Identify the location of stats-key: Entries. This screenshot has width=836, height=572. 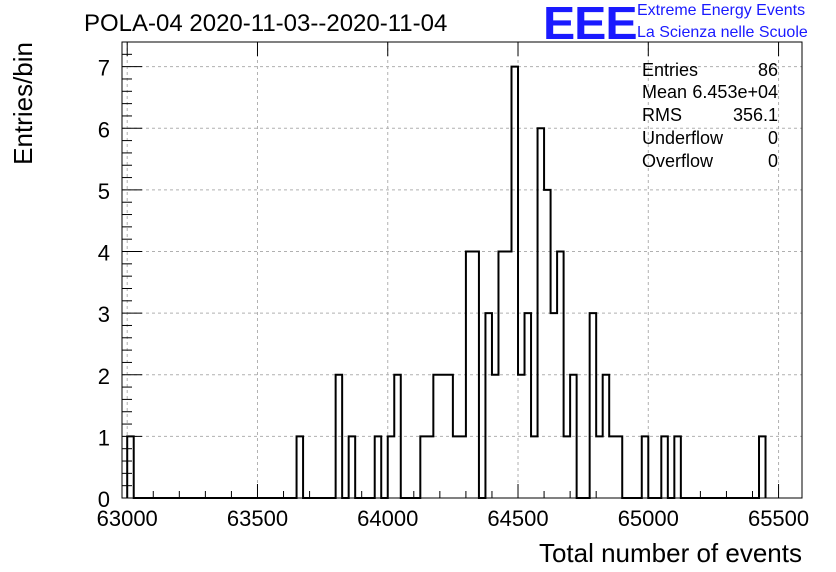
(670, 70).